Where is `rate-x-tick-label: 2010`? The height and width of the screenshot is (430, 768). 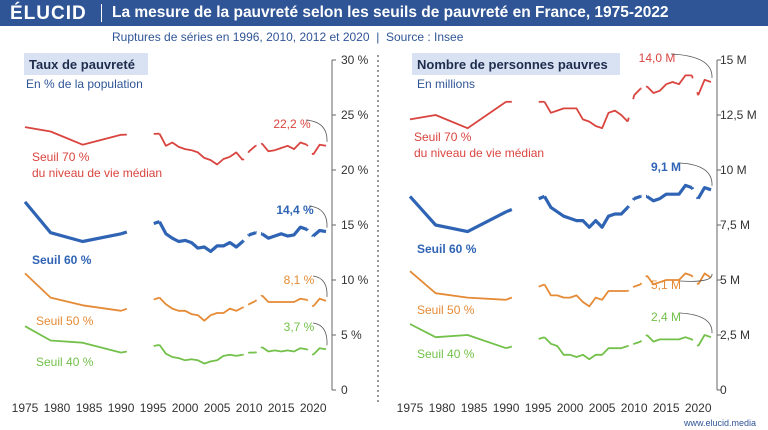 rate-x-tick-label: 2010 is located at coordinates (249, 408).